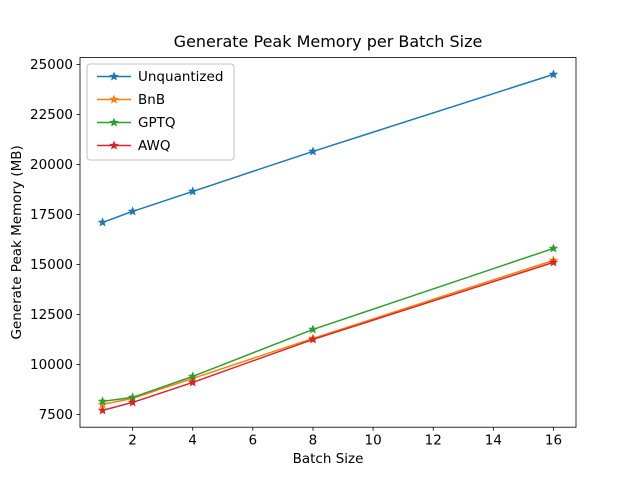  I want to click on y-tick-label: 20000, so click(51, 165).